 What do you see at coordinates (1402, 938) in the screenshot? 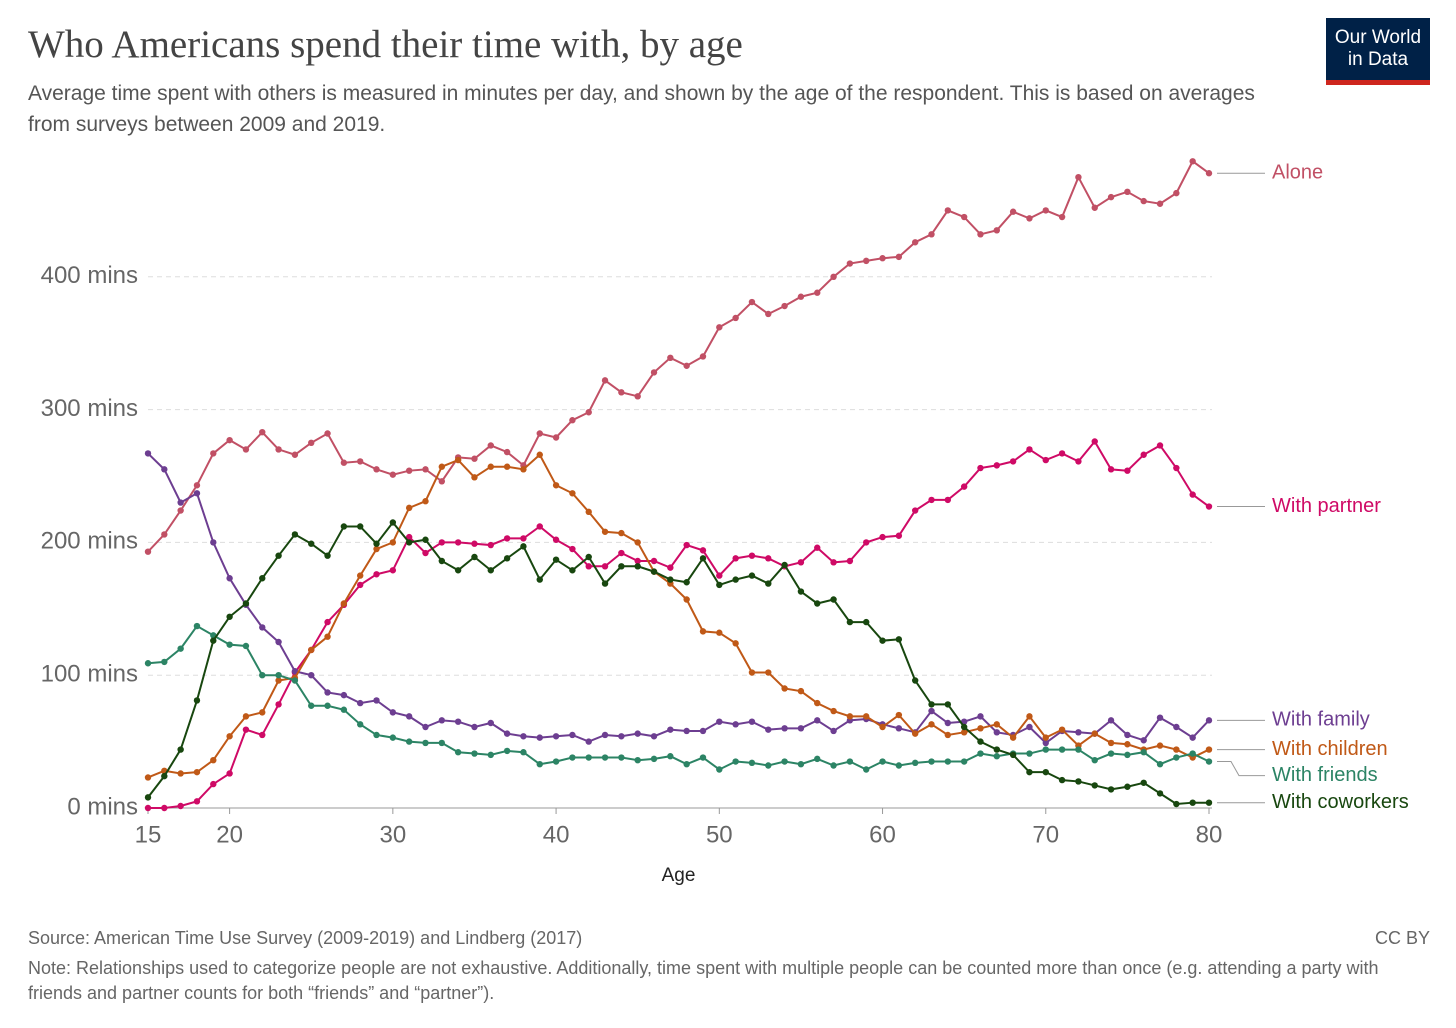
I see `license: CC BY` at bounding box center [1402, 938].